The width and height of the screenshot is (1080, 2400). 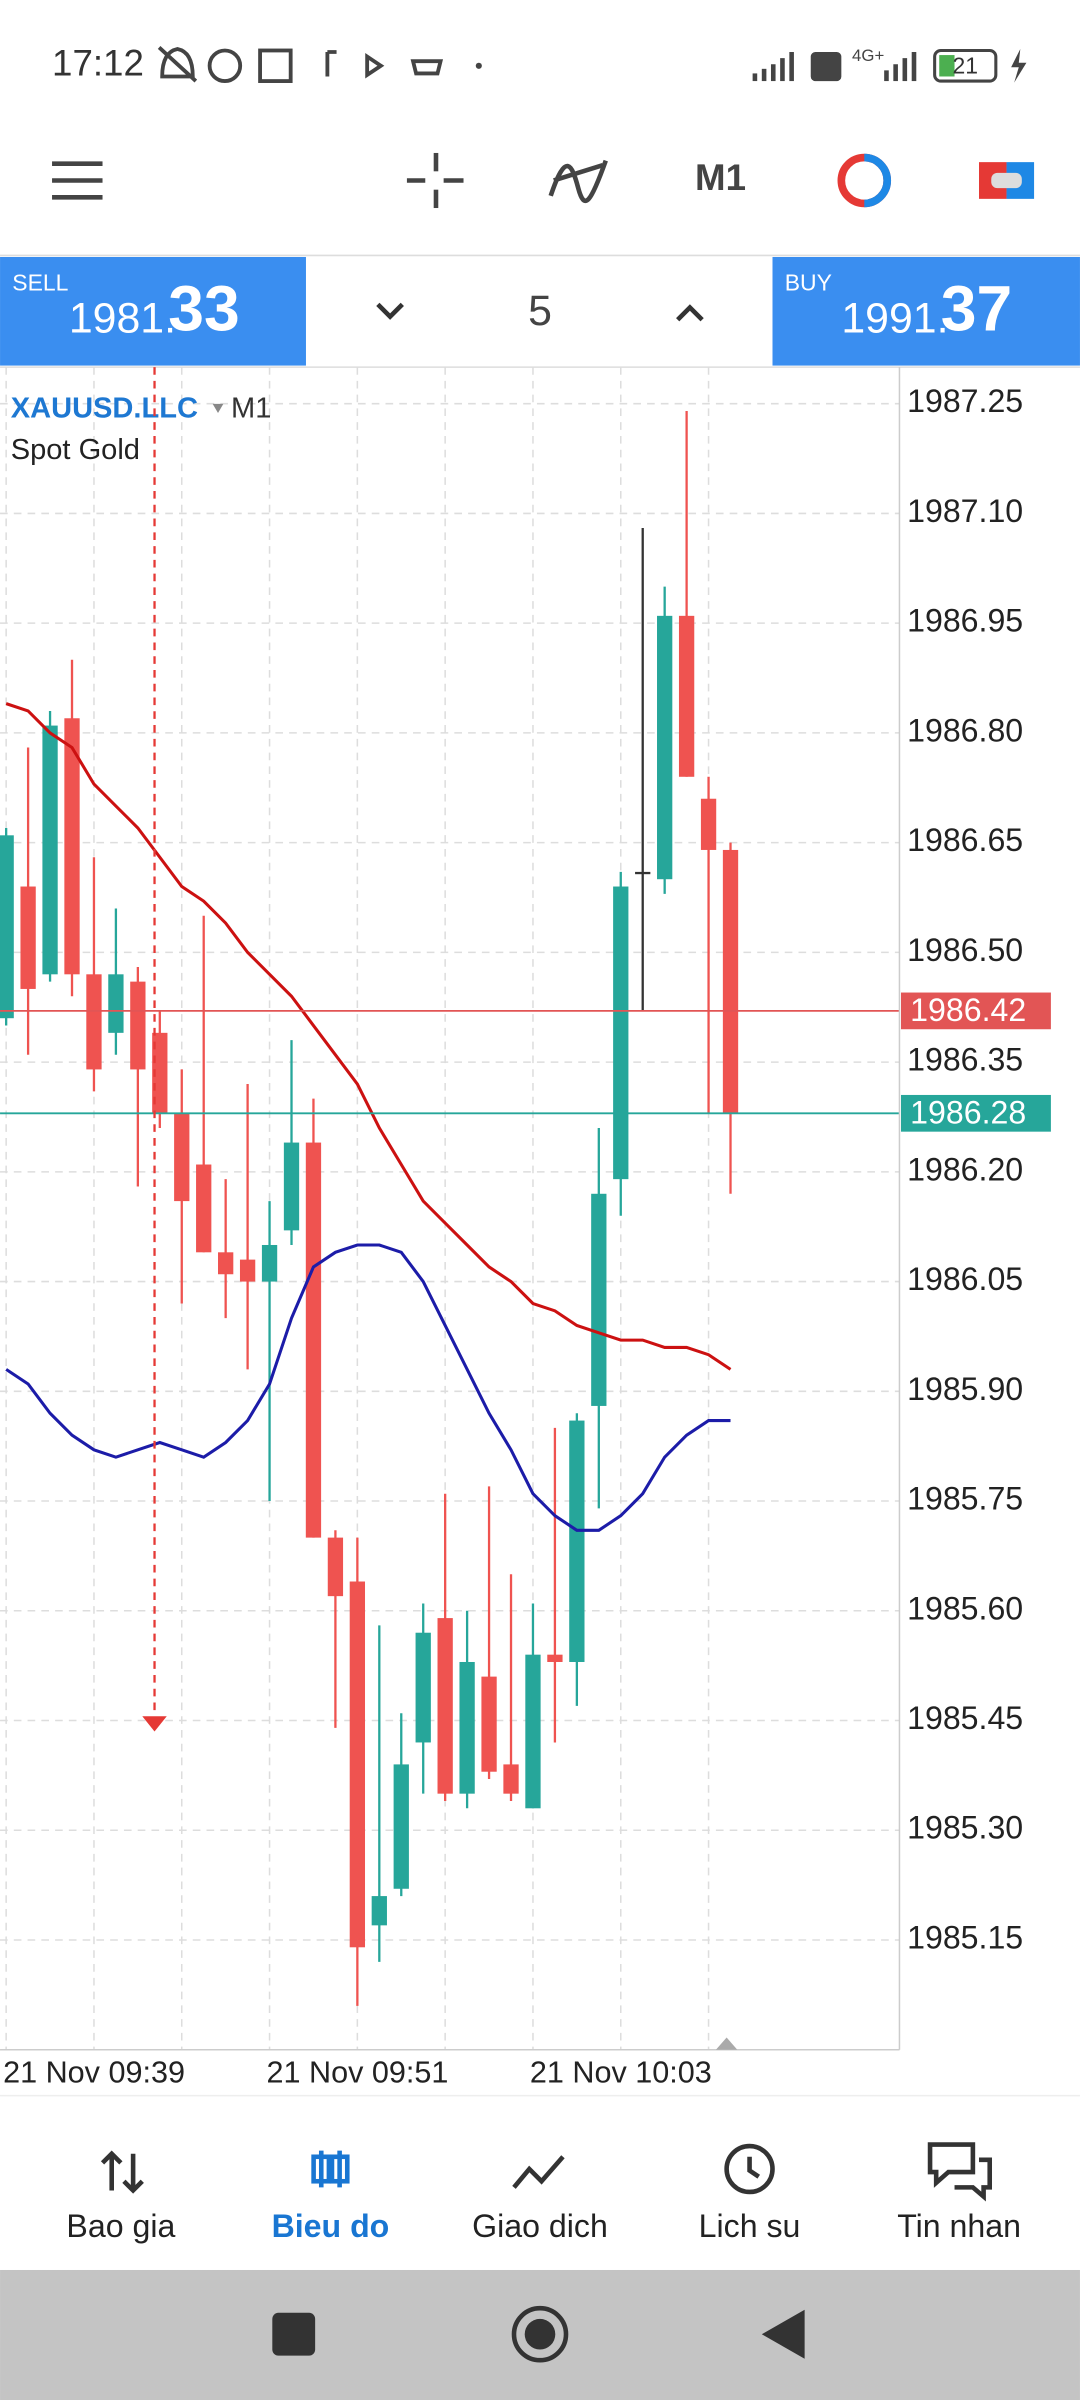 What do you see at coordinates (75, 450) in the screenshot?
I see `symbol-description: Spot Gold` at bounding box center [75, 450].